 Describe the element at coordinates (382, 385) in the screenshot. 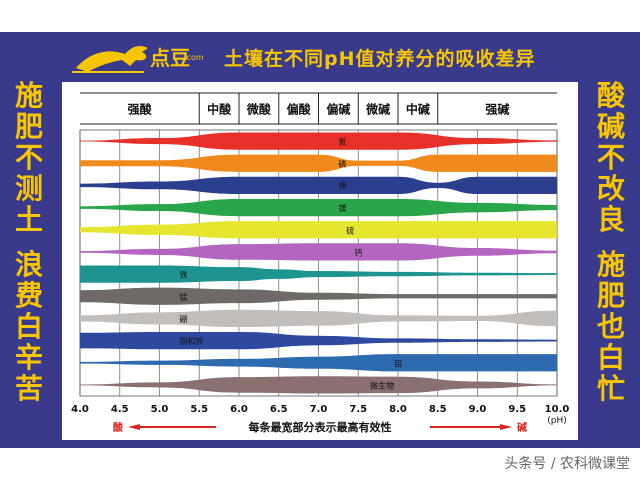

I see `nutrient-label: 微生物` at that location.